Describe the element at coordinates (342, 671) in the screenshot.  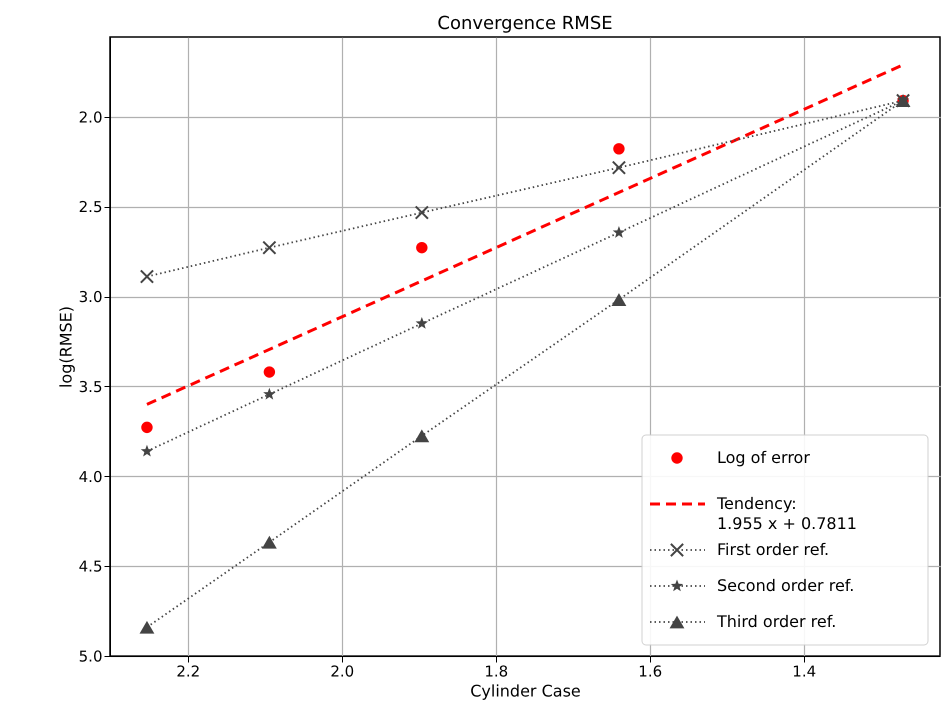
I see `x-tick-label: 2.0` at that location.